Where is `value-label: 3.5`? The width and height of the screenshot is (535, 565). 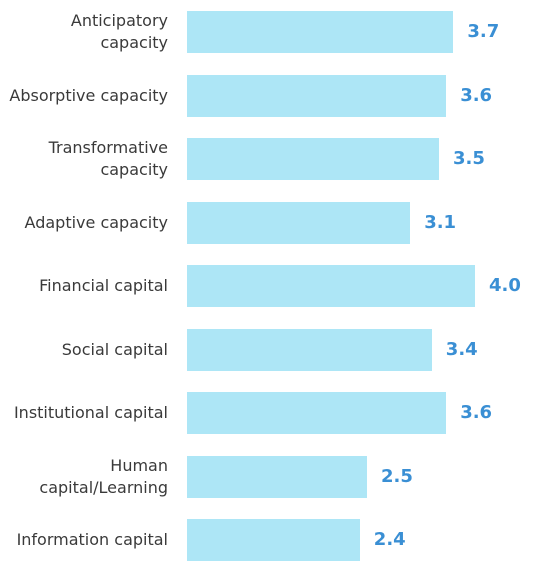
value-label: 3.5 is located at coordinates (469, 158).